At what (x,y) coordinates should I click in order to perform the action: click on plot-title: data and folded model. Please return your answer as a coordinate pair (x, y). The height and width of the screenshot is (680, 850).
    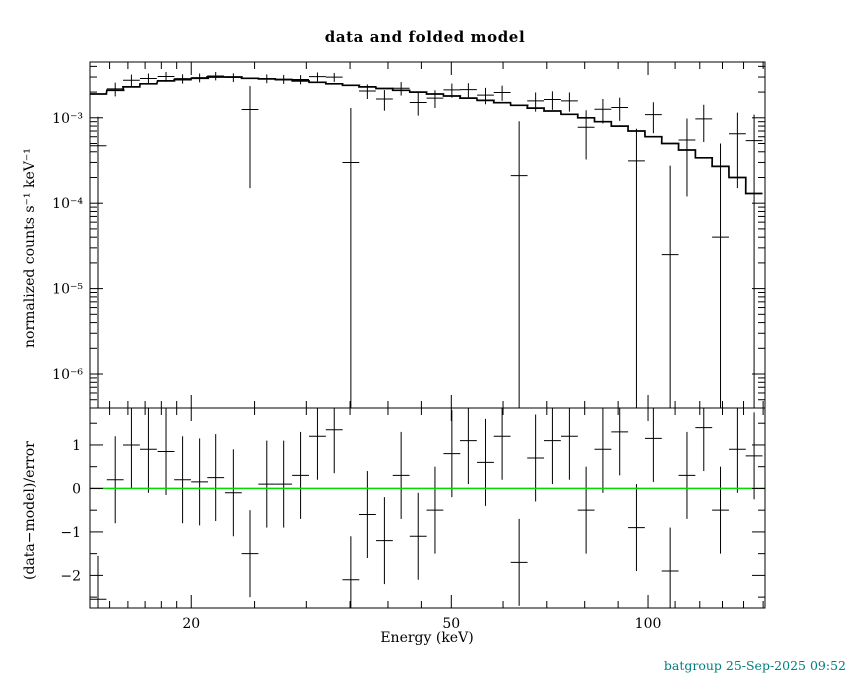
    Looking at the image, I should click on (425, 37).